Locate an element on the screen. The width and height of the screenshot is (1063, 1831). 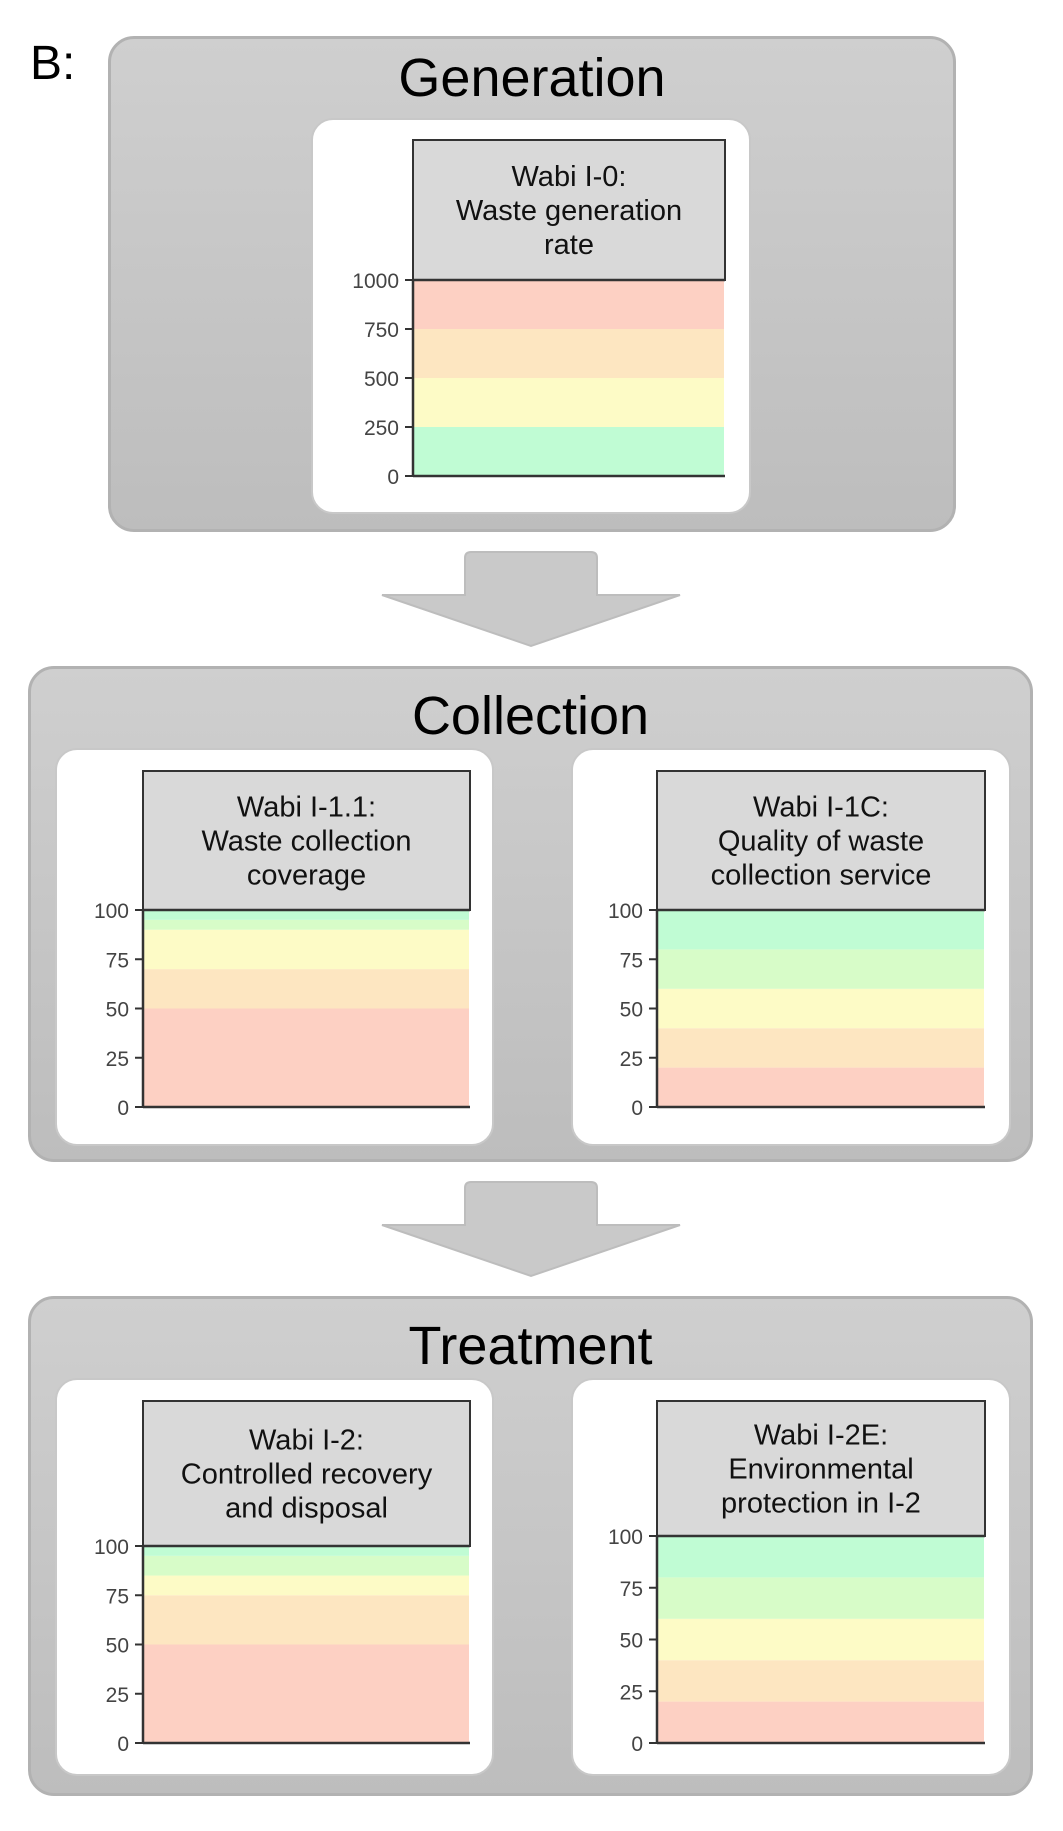
chart-title-line: Waste generation is located at coordinates (569, 211).